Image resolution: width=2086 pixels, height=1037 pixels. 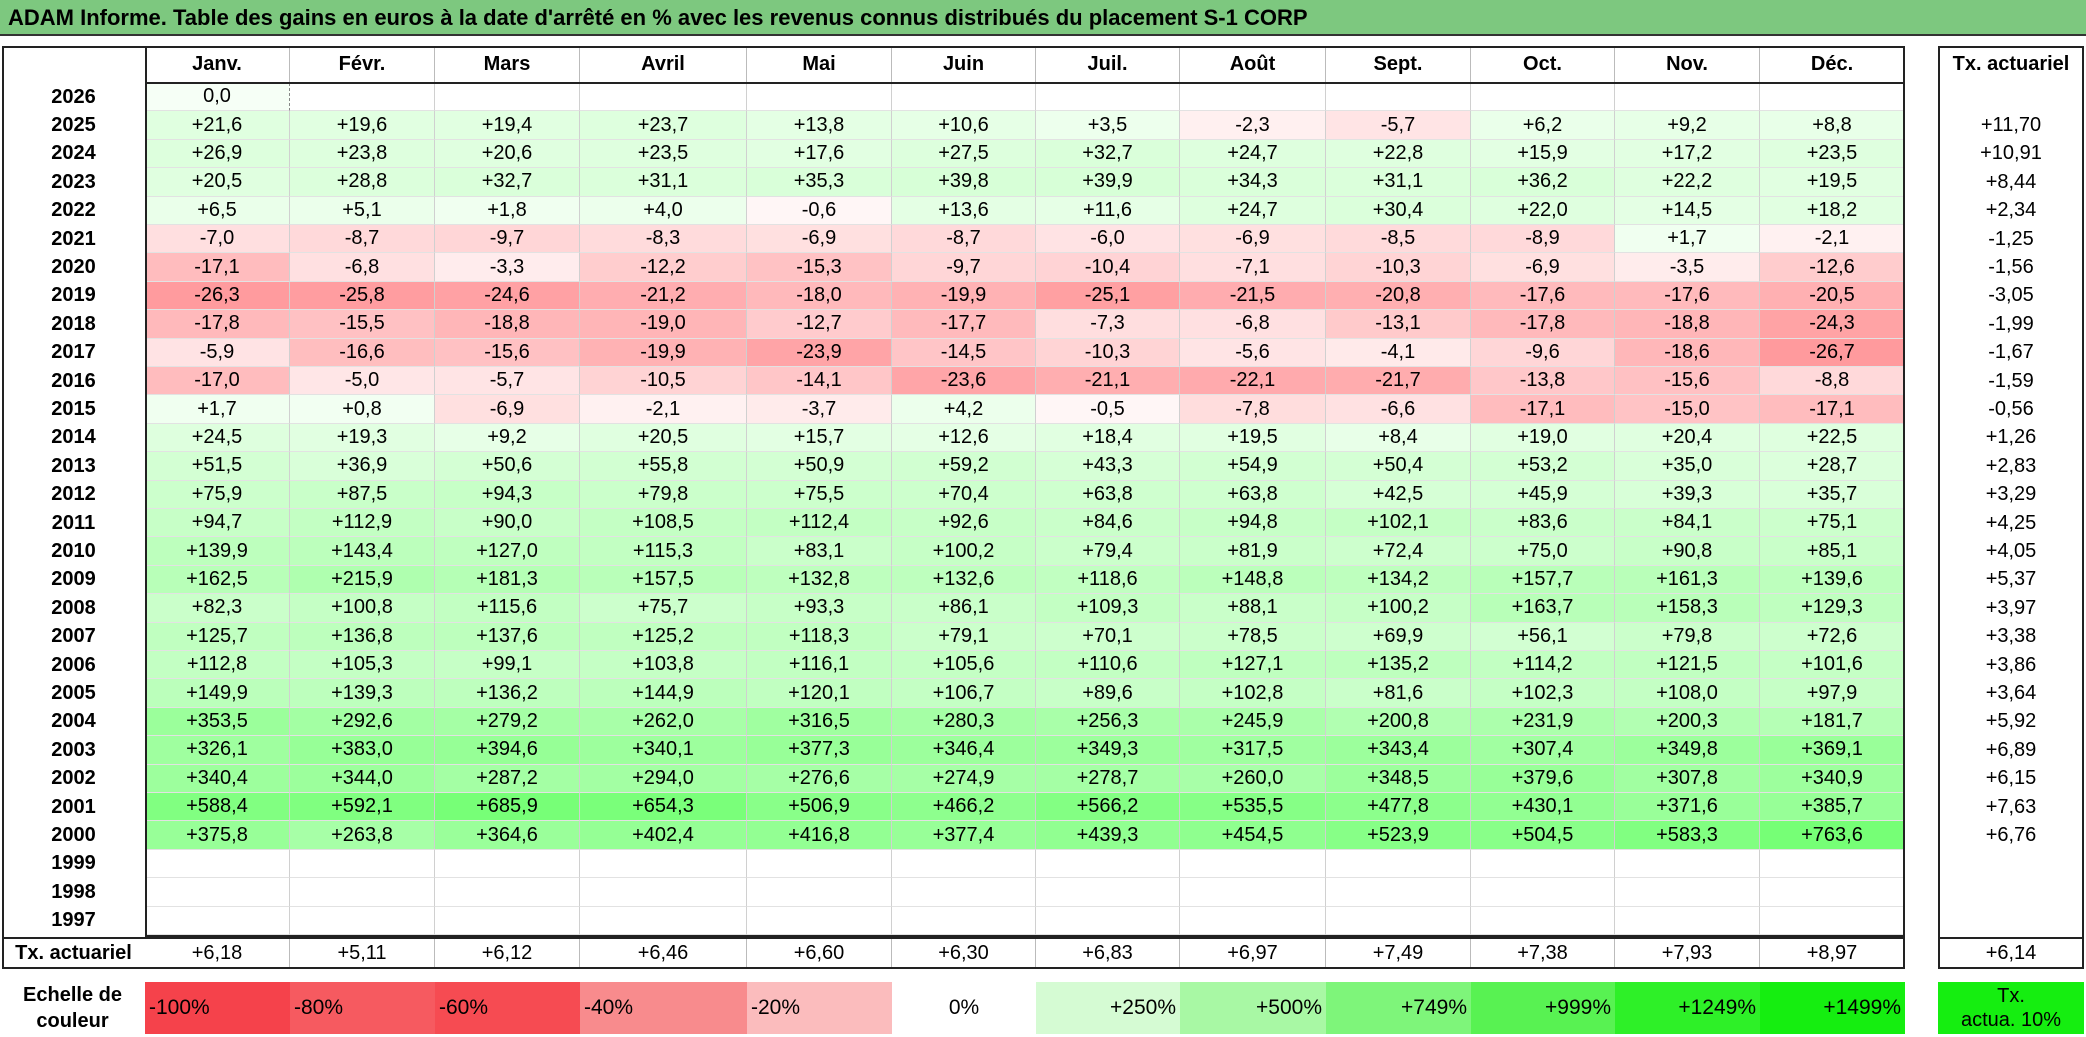 What do you see at coordinates (663, 352) in the screenshot?
I see `table-cell: -19,9` at bounding box center [663, 352].